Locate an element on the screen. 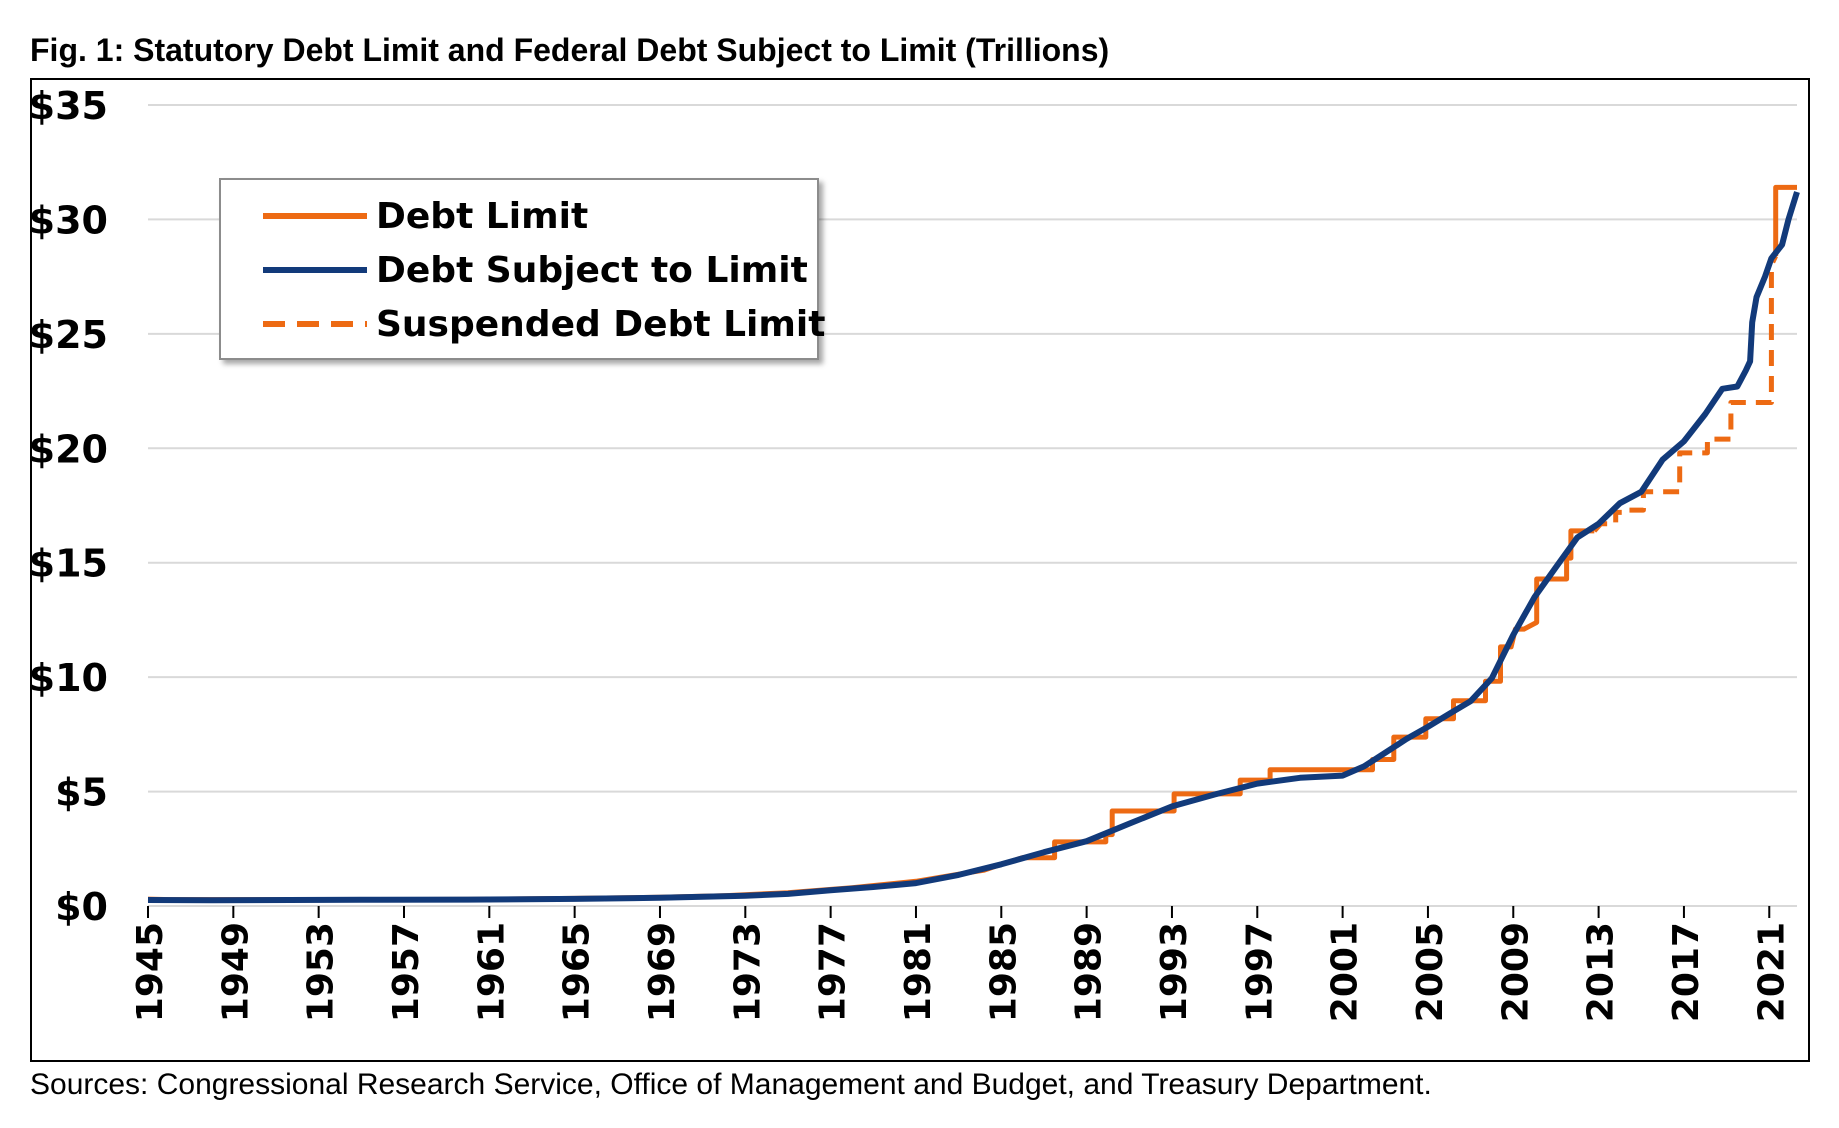 This screenshot has width=1839, height=1128. x-tick-label: 2017 is located at coordinates (1686, 972).